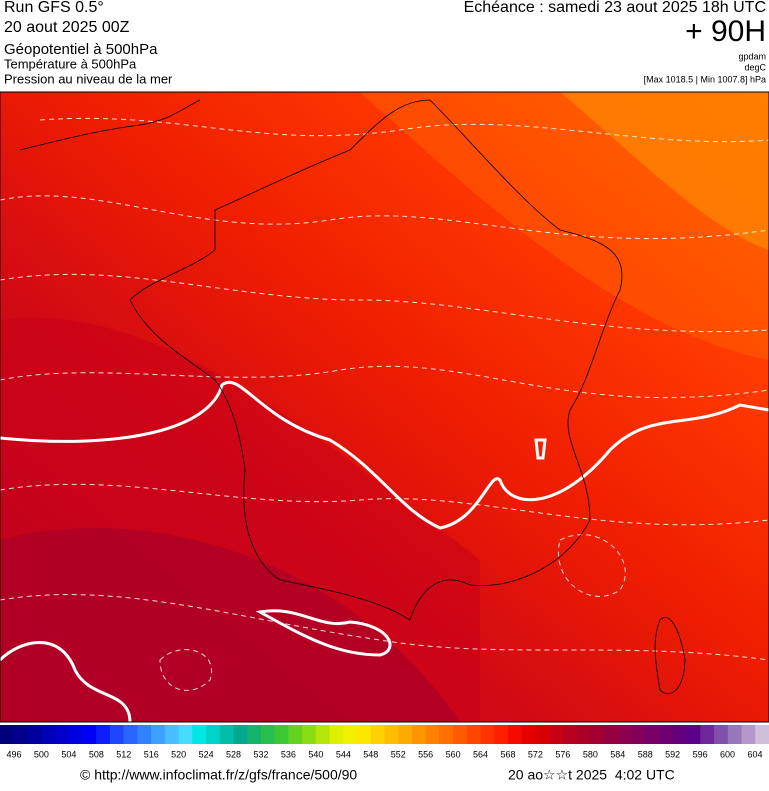 The image size is (769, 791). I want to click on colorbar-tick-label: 560, so click(453, 754).